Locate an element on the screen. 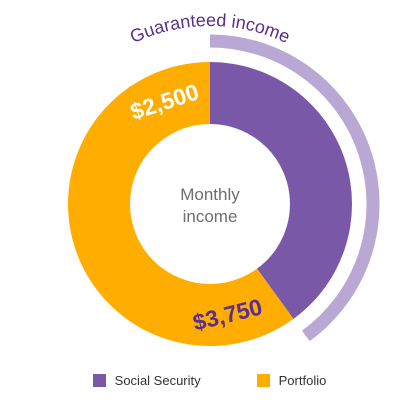 The height and width of the screenshot is (419, 419). center-label-line-2: income is located at coordinates (210, 216).